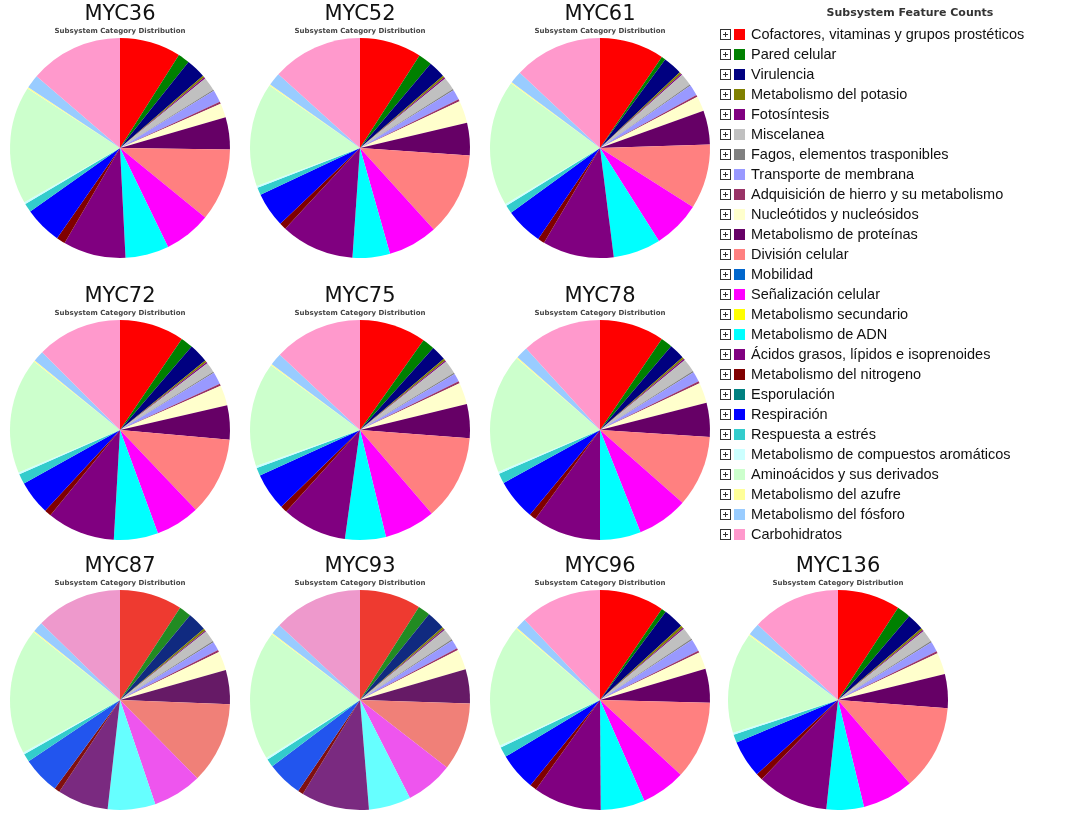 This screenshot has width=1081, height=813. Describe the element at coordinates (790, 114) in the screenshot. I see `legend-label: Fotosíntesis` at that location.